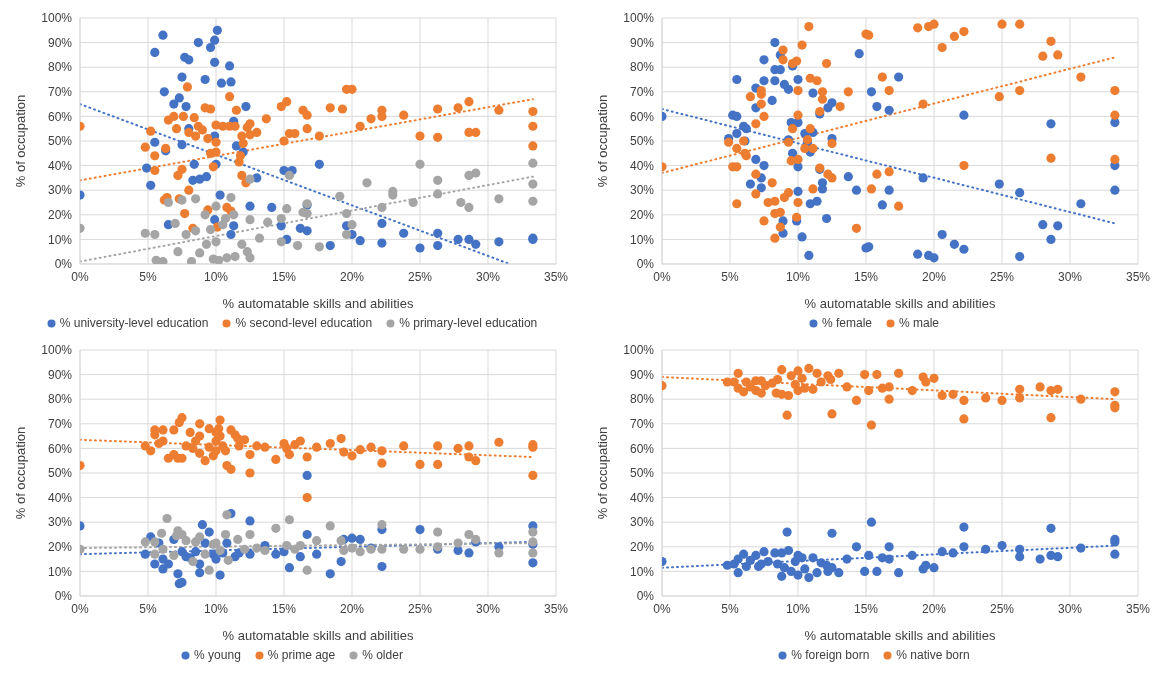 The width and height of the screenshot is (1173, 679). Describe the element at coordinates (382, 655) in the screenshot. I see `legend-label: % older` at that location.